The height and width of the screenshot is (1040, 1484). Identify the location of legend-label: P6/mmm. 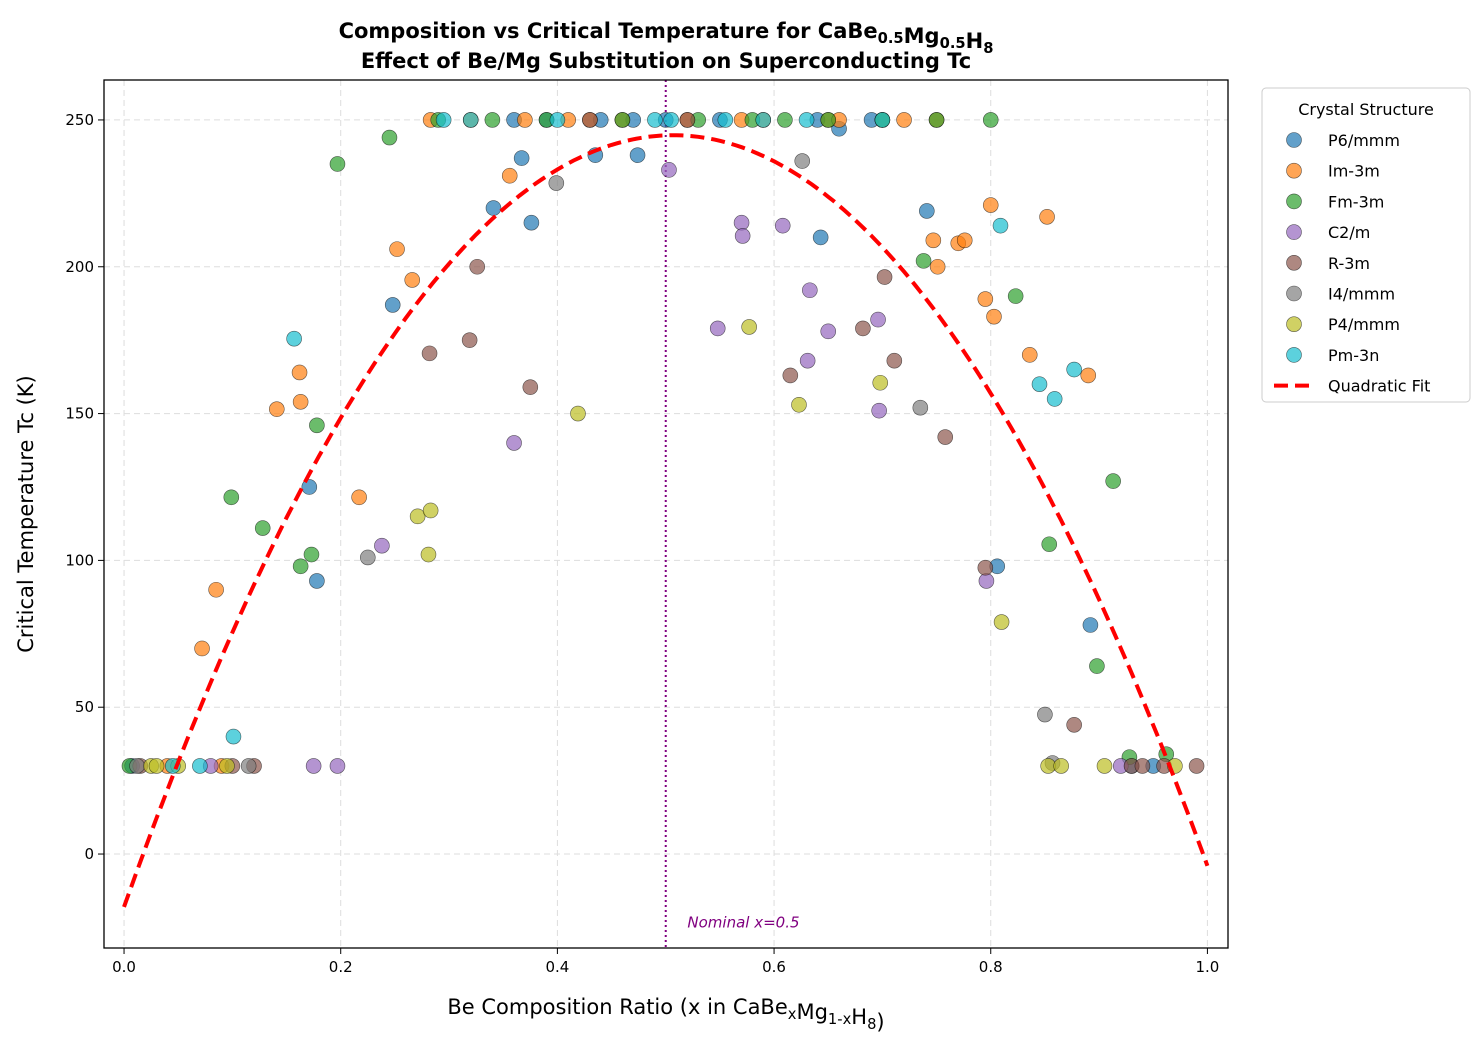
(1364, 140).